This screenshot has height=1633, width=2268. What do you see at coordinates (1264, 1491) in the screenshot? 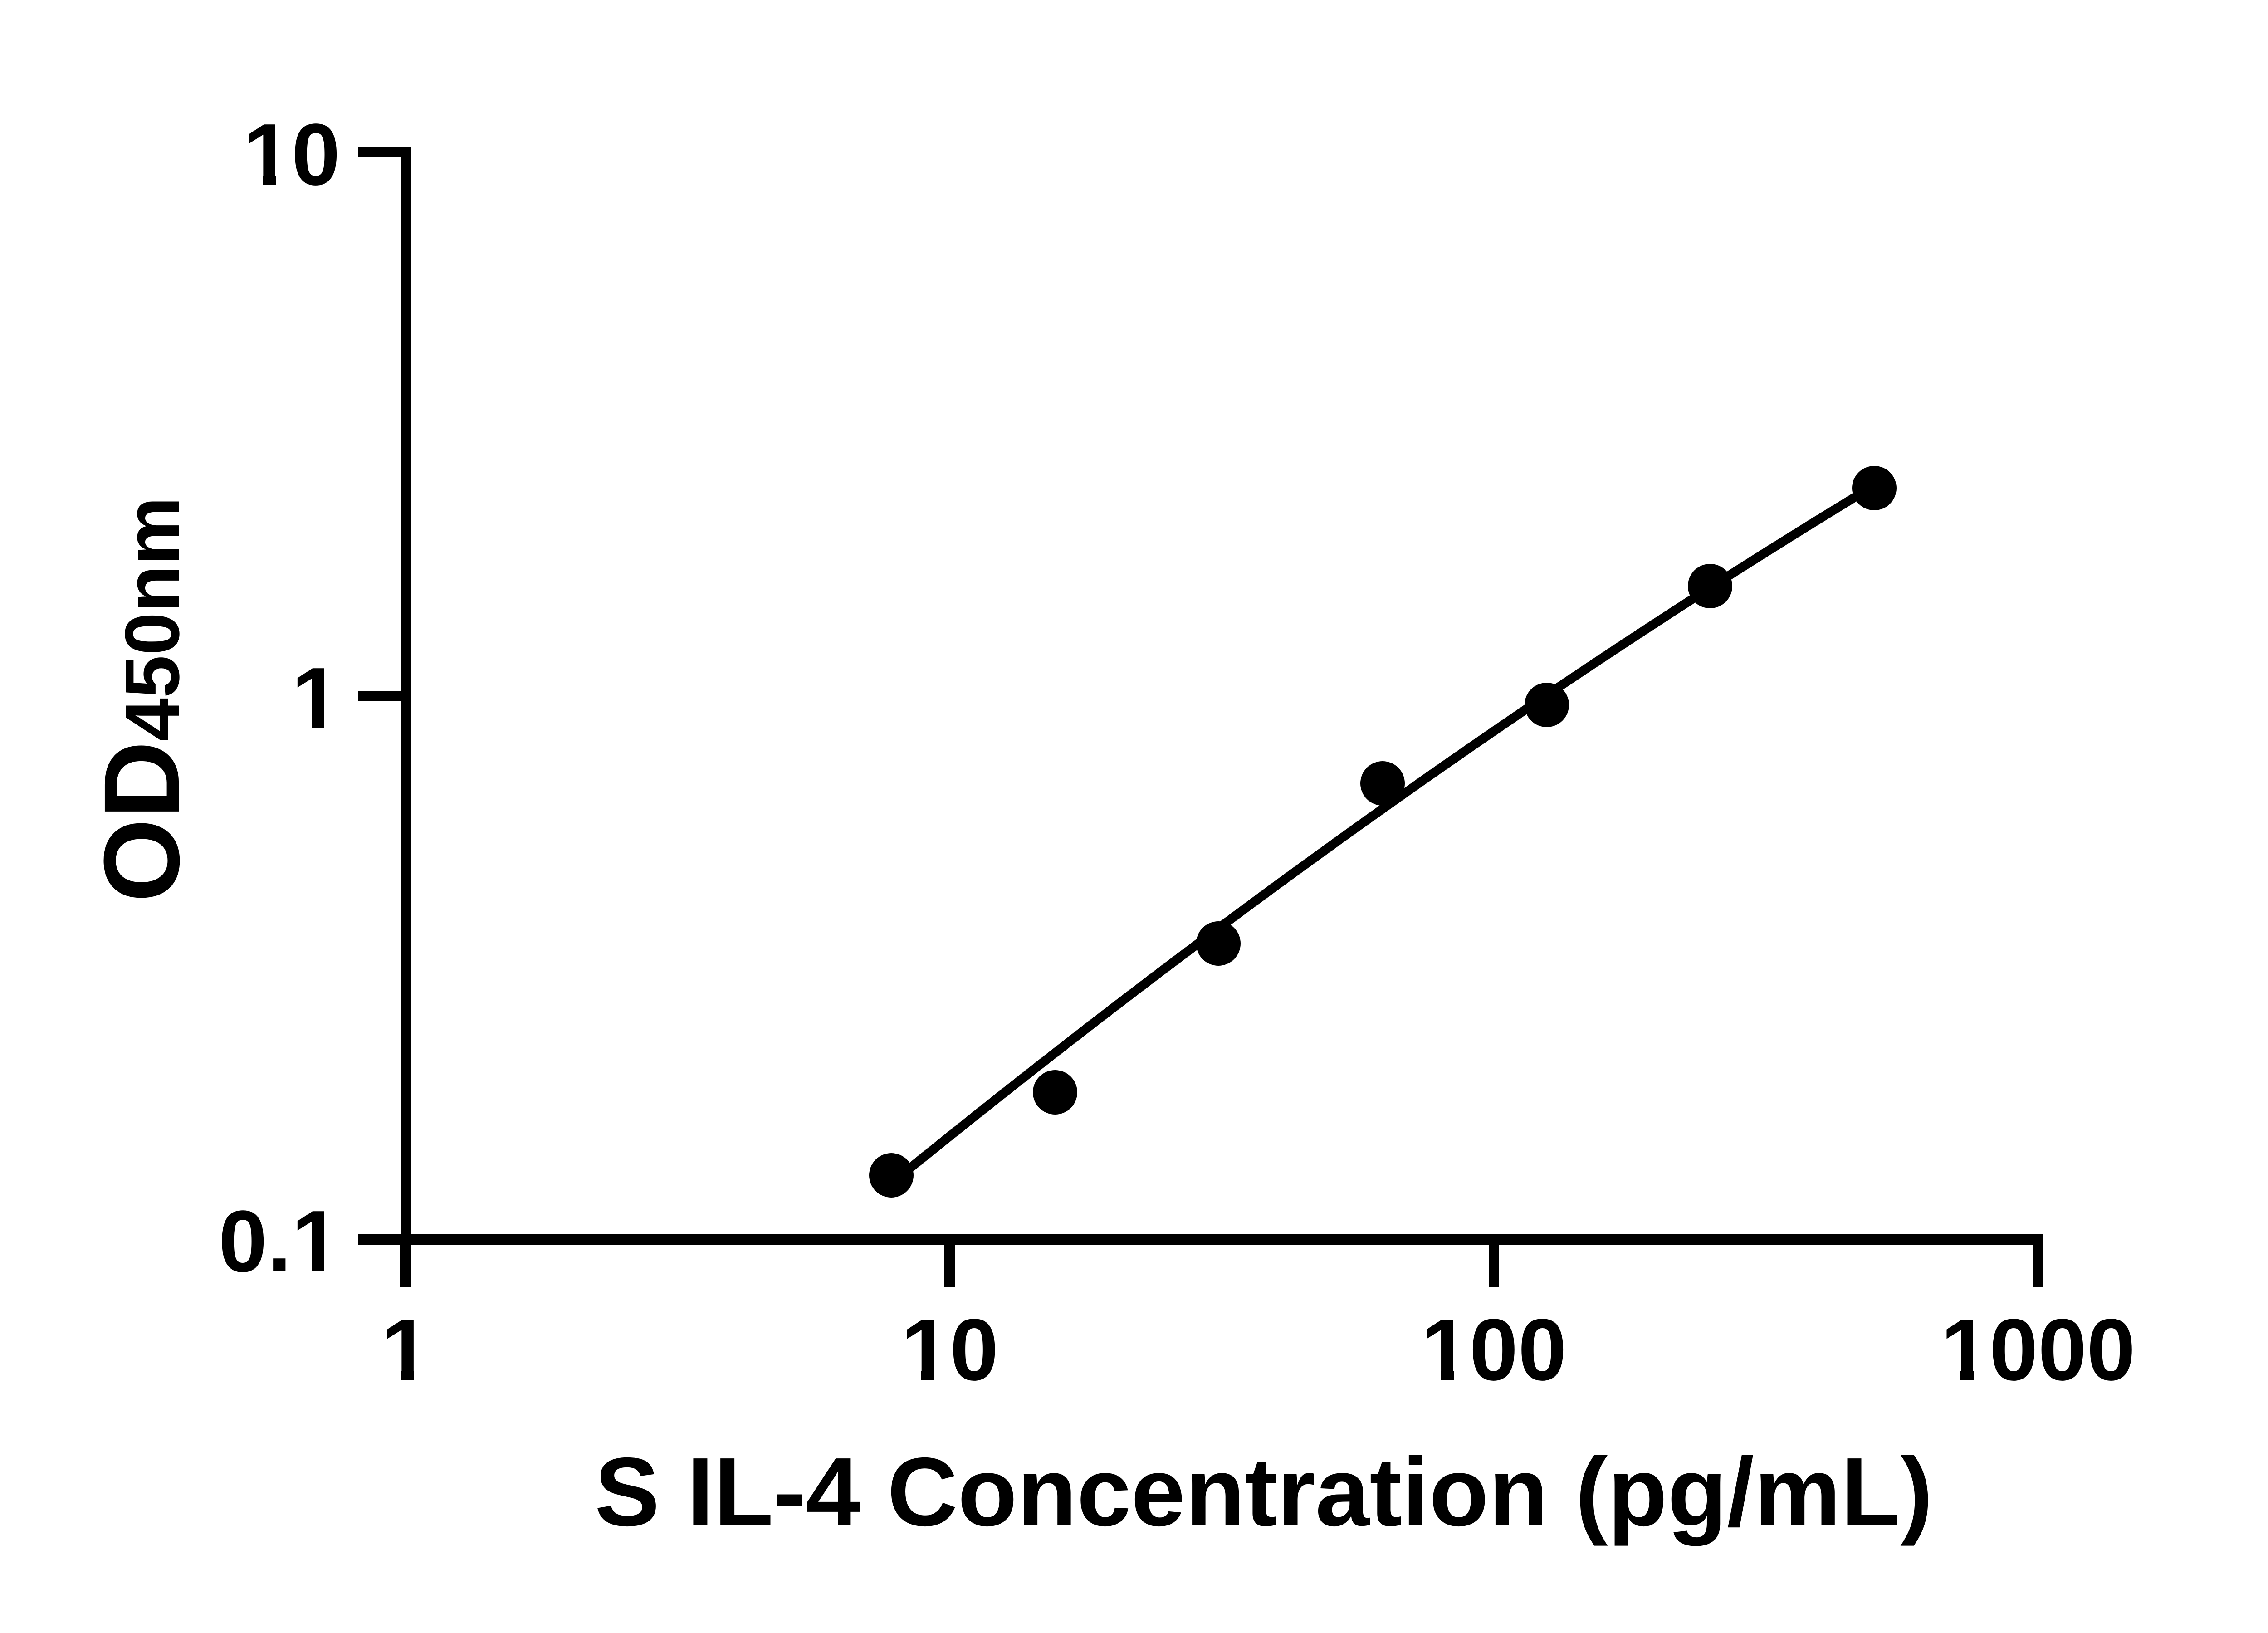
I see `svg-text: S IL-4 Concentration (pg/mL)` at bounding box center [1264, 1491].